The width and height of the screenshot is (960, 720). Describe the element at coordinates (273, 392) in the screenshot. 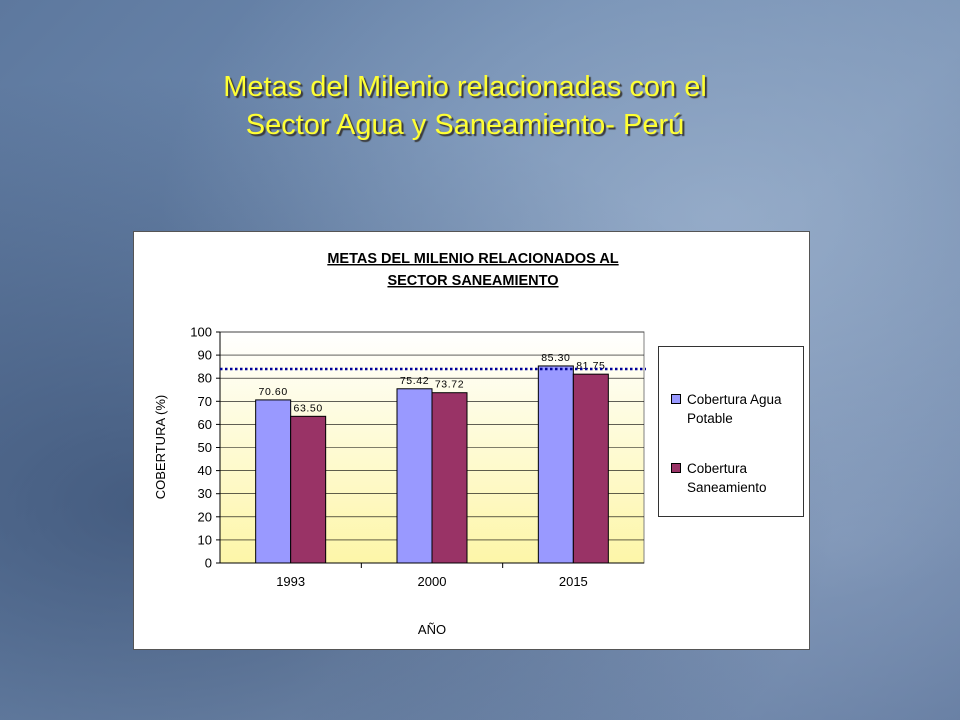

I see `data-label-agua-1993: 70.60` at that location.